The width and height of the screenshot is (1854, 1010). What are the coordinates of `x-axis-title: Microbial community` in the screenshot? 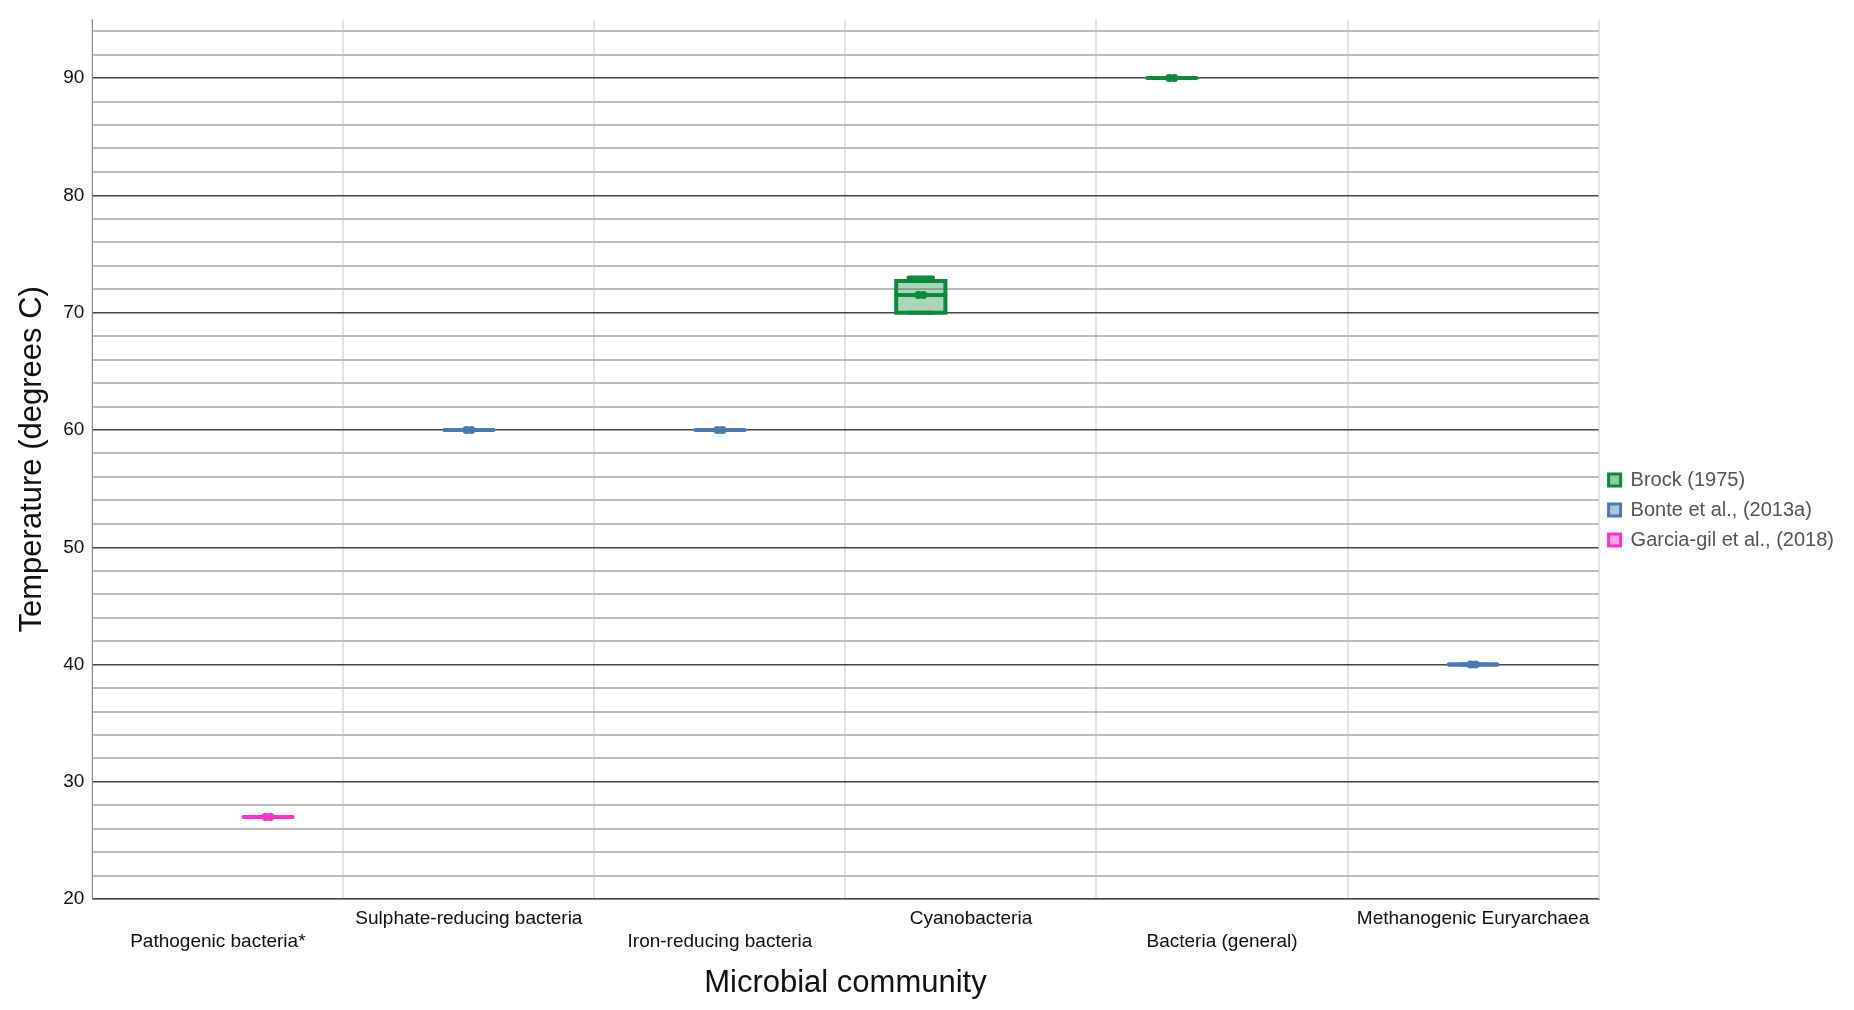 It's located at (846, 981).